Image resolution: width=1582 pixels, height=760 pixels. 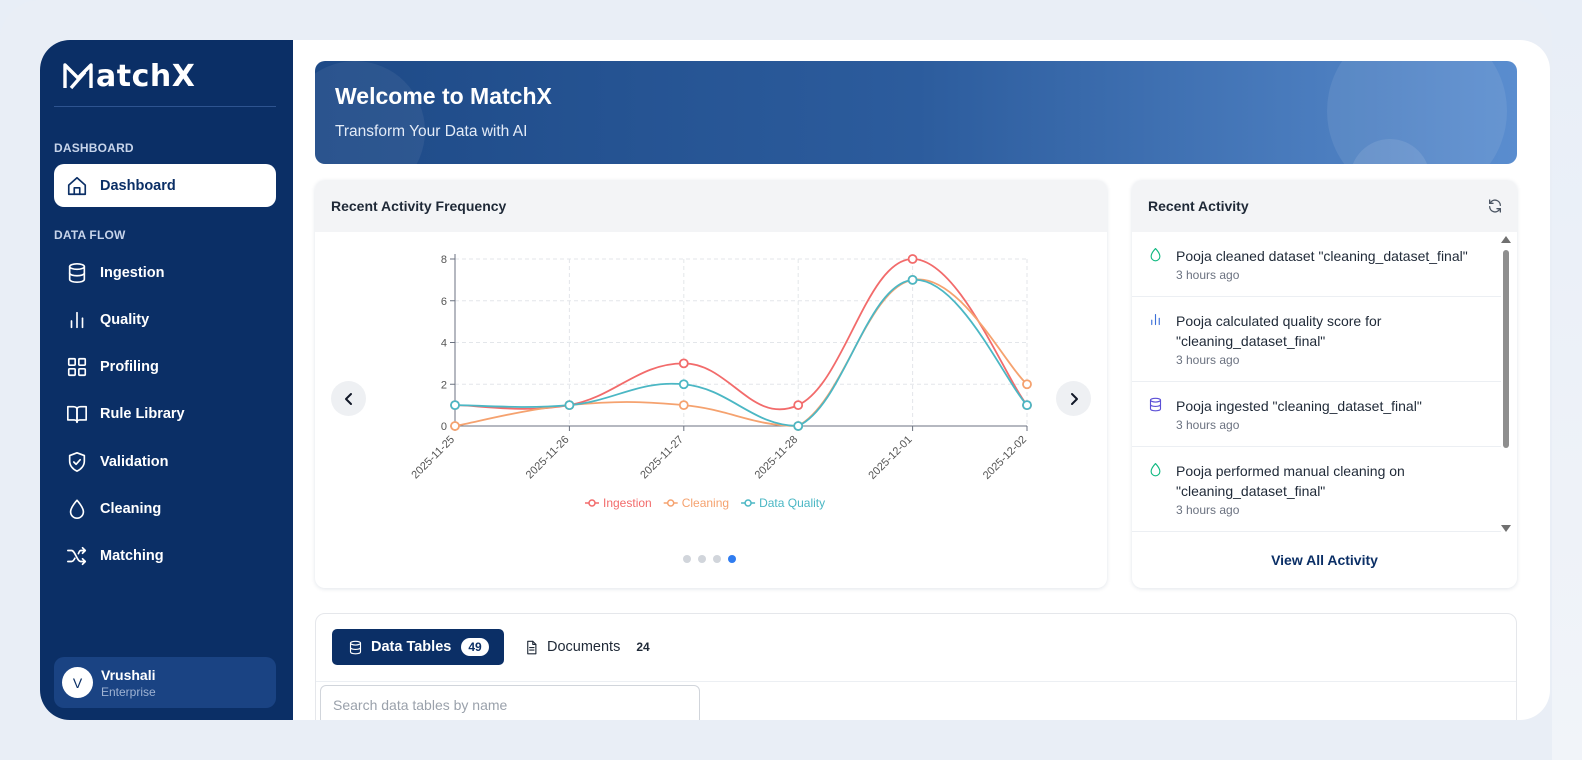 I want to click on data-quality-line, so click(x=741, y=352).